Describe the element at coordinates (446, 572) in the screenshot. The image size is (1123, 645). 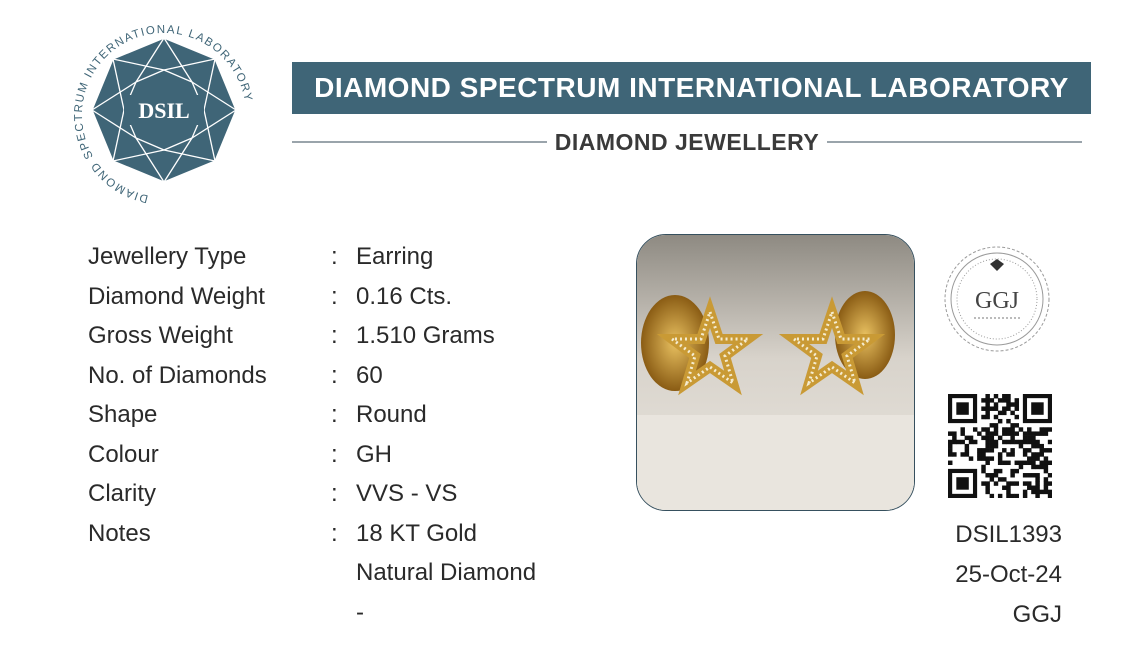
I see `detail-value: Natural Diamond` at that location.